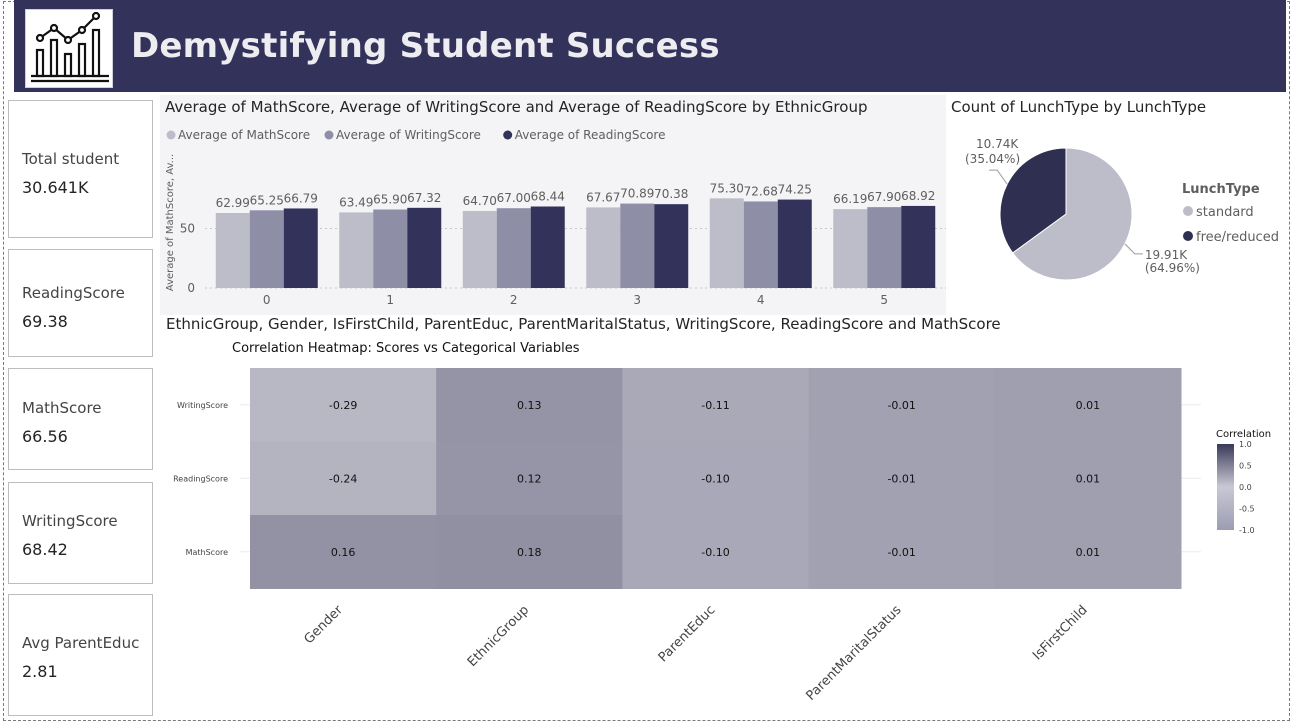 This screenshot has width=1296, height=728. What do you see at coordinates (1225, 487) in the screenshot?
I see `colorbar` at bounding box center [1225, 487].